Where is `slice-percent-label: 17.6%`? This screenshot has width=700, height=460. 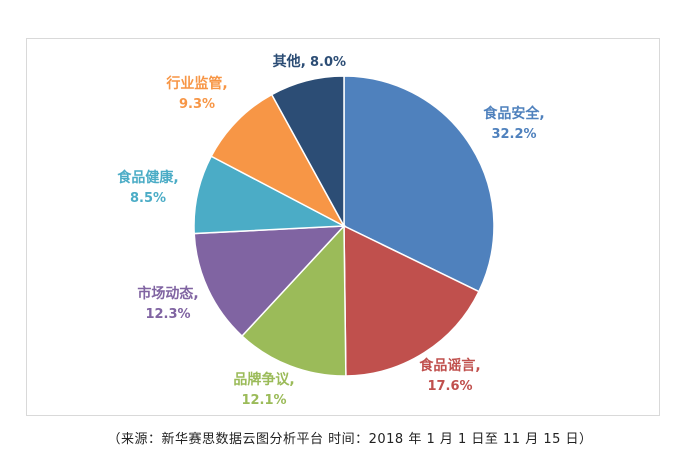 slice-percent-label: 17.6% is located at coordinates (449, 386).